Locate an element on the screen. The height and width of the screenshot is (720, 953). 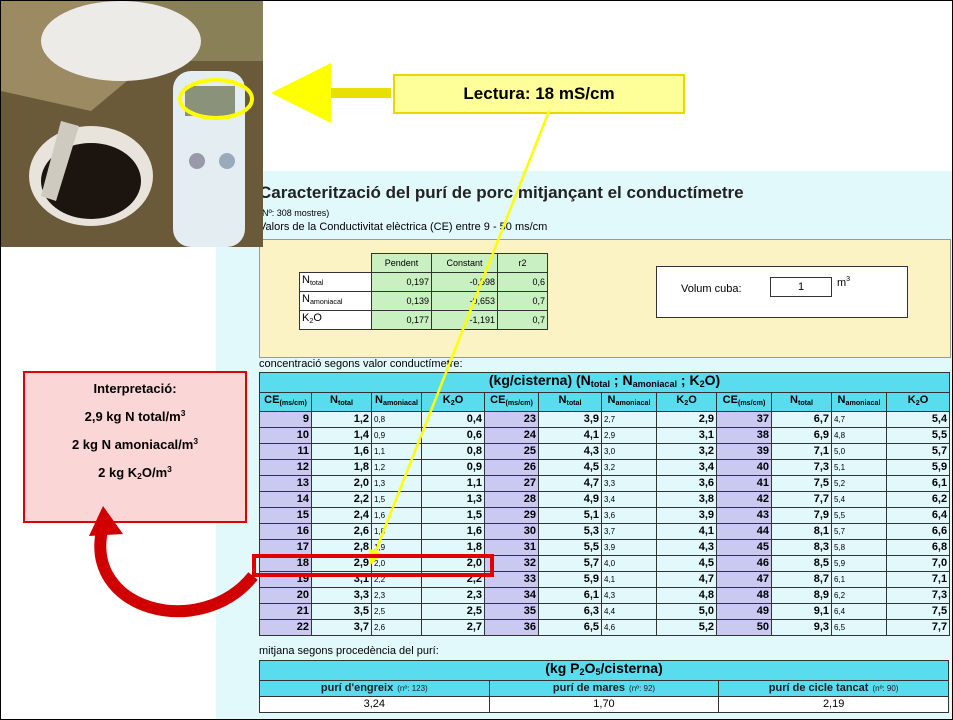
cell: 0,7 is located at coordinates (522, 301).